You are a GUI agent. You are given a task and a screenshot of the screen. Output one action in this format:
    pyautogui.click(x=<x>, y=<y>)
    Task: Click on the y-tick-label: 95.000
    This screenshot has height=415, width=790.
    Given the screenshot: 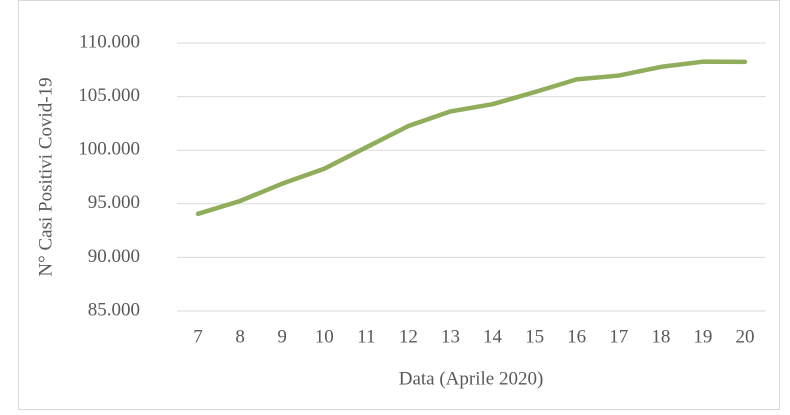 What is the action you would take?
    pyautogui.click(x=114, y=202)
    